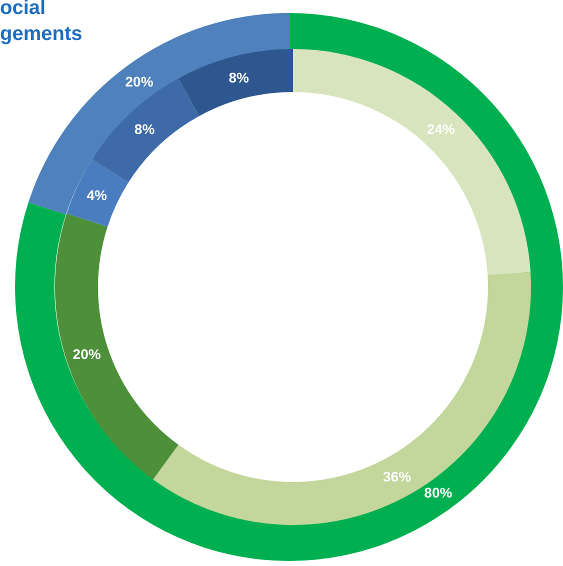 The width and height of the screenshot is (563, 566). I want to click on data-label: 36%, so click(397, 476).